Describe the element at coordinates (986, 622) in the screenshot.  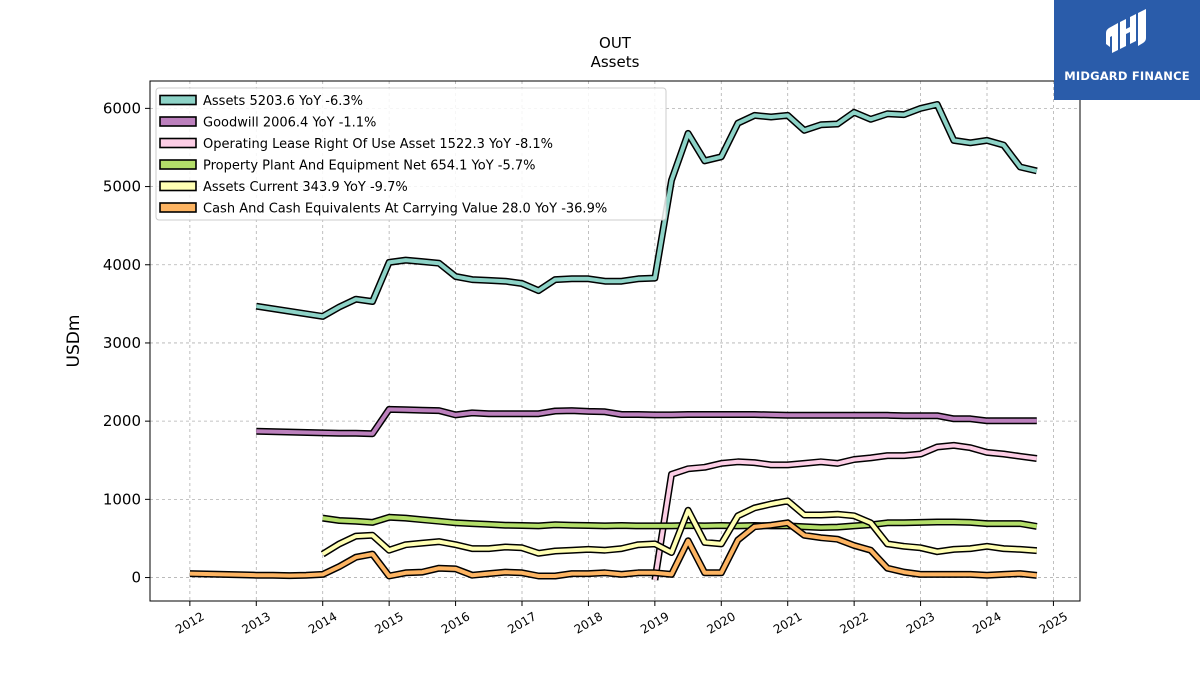
I see `x-tick-label: 2024` at that location.